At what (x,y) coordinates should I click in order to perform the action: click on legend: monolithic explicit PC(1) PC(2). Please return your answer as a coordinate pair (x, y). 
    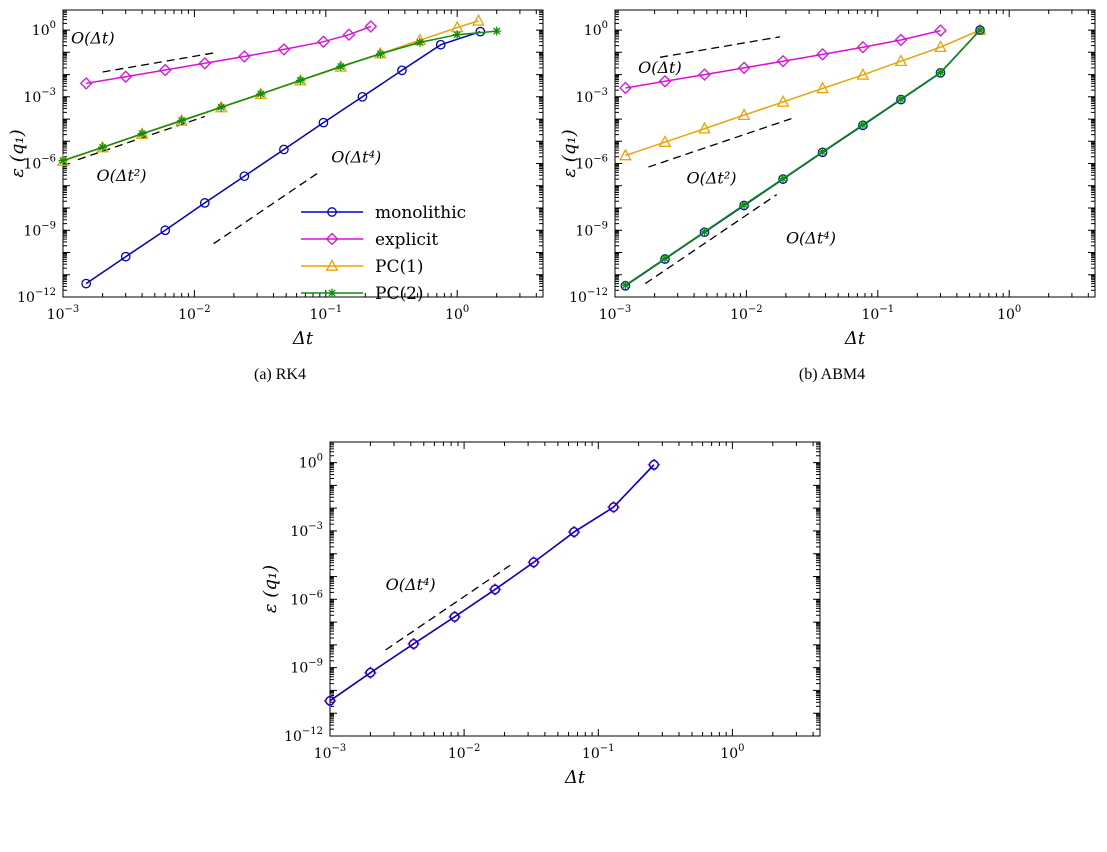
    Looking at the image, I should click on (383, 253).